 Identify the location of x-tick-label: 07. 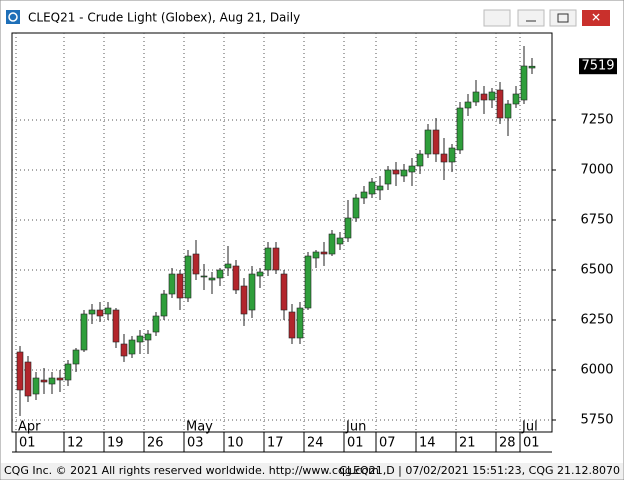
(387, 443).